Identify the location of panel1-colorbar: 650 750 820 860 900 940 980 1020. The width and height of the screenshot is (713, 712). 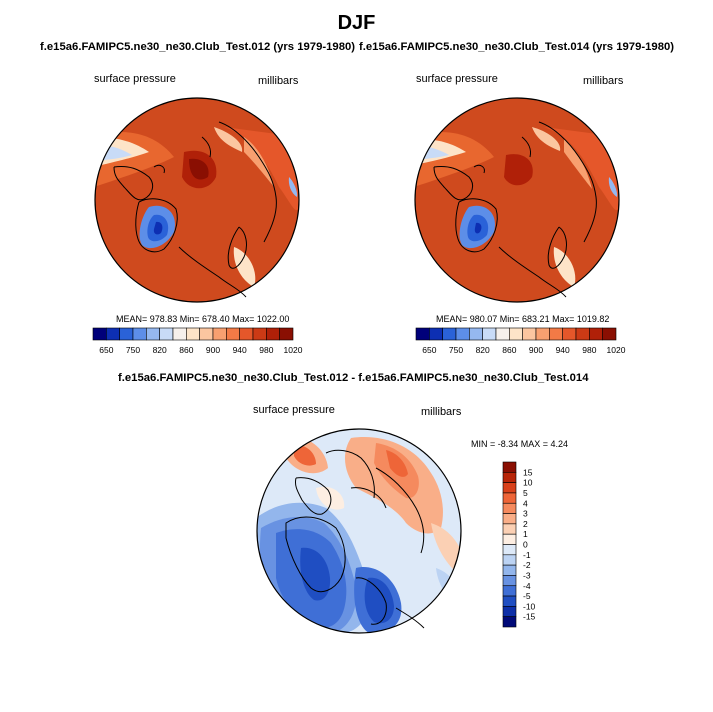
(197, 341).